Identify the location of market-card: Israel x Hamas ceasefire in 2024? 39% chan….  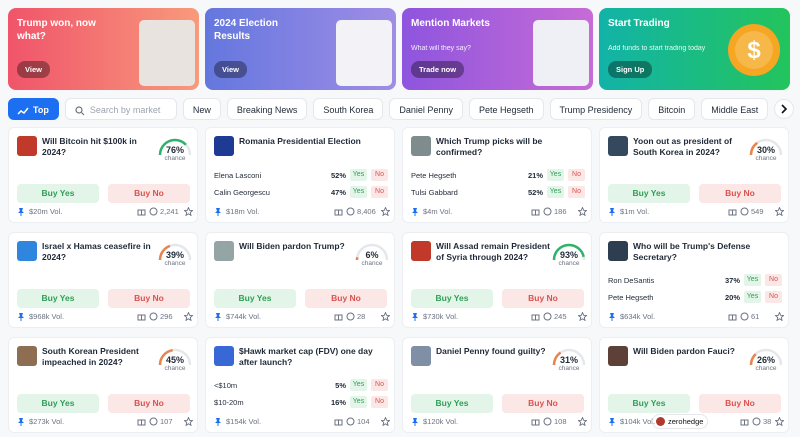
(103, 280).